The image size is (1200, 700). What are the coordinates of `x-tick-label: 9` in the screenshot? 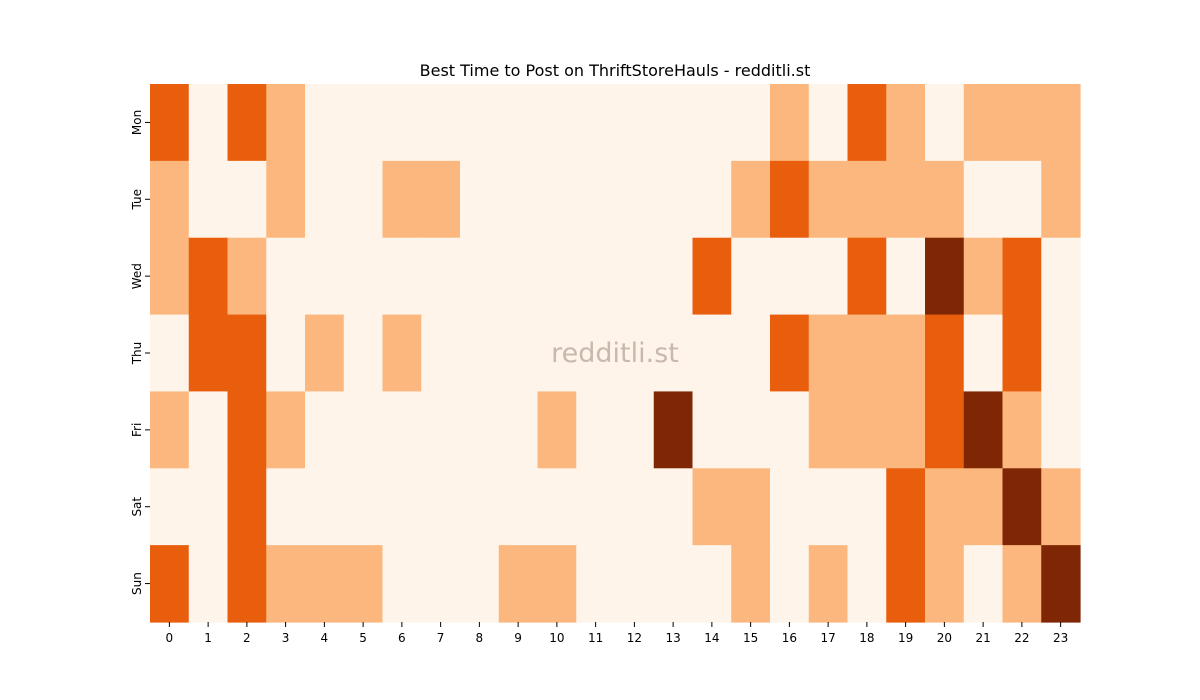 It's located at (518, 638).